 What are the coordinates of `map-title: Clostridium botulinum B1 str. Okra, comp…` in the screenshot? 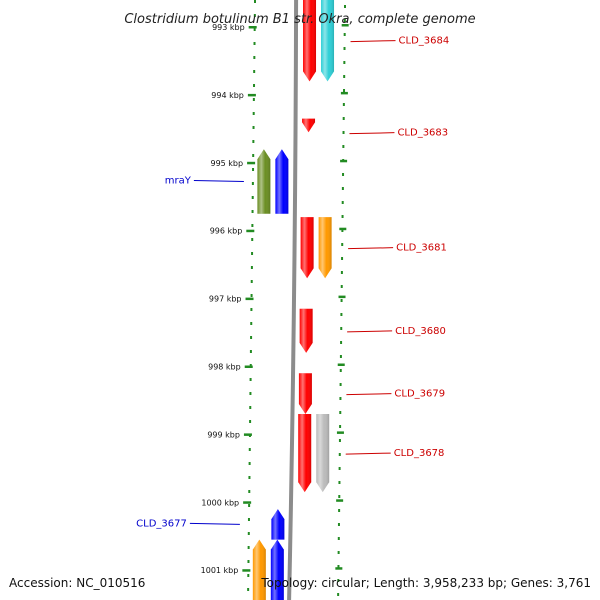 It's located at (299, 19).